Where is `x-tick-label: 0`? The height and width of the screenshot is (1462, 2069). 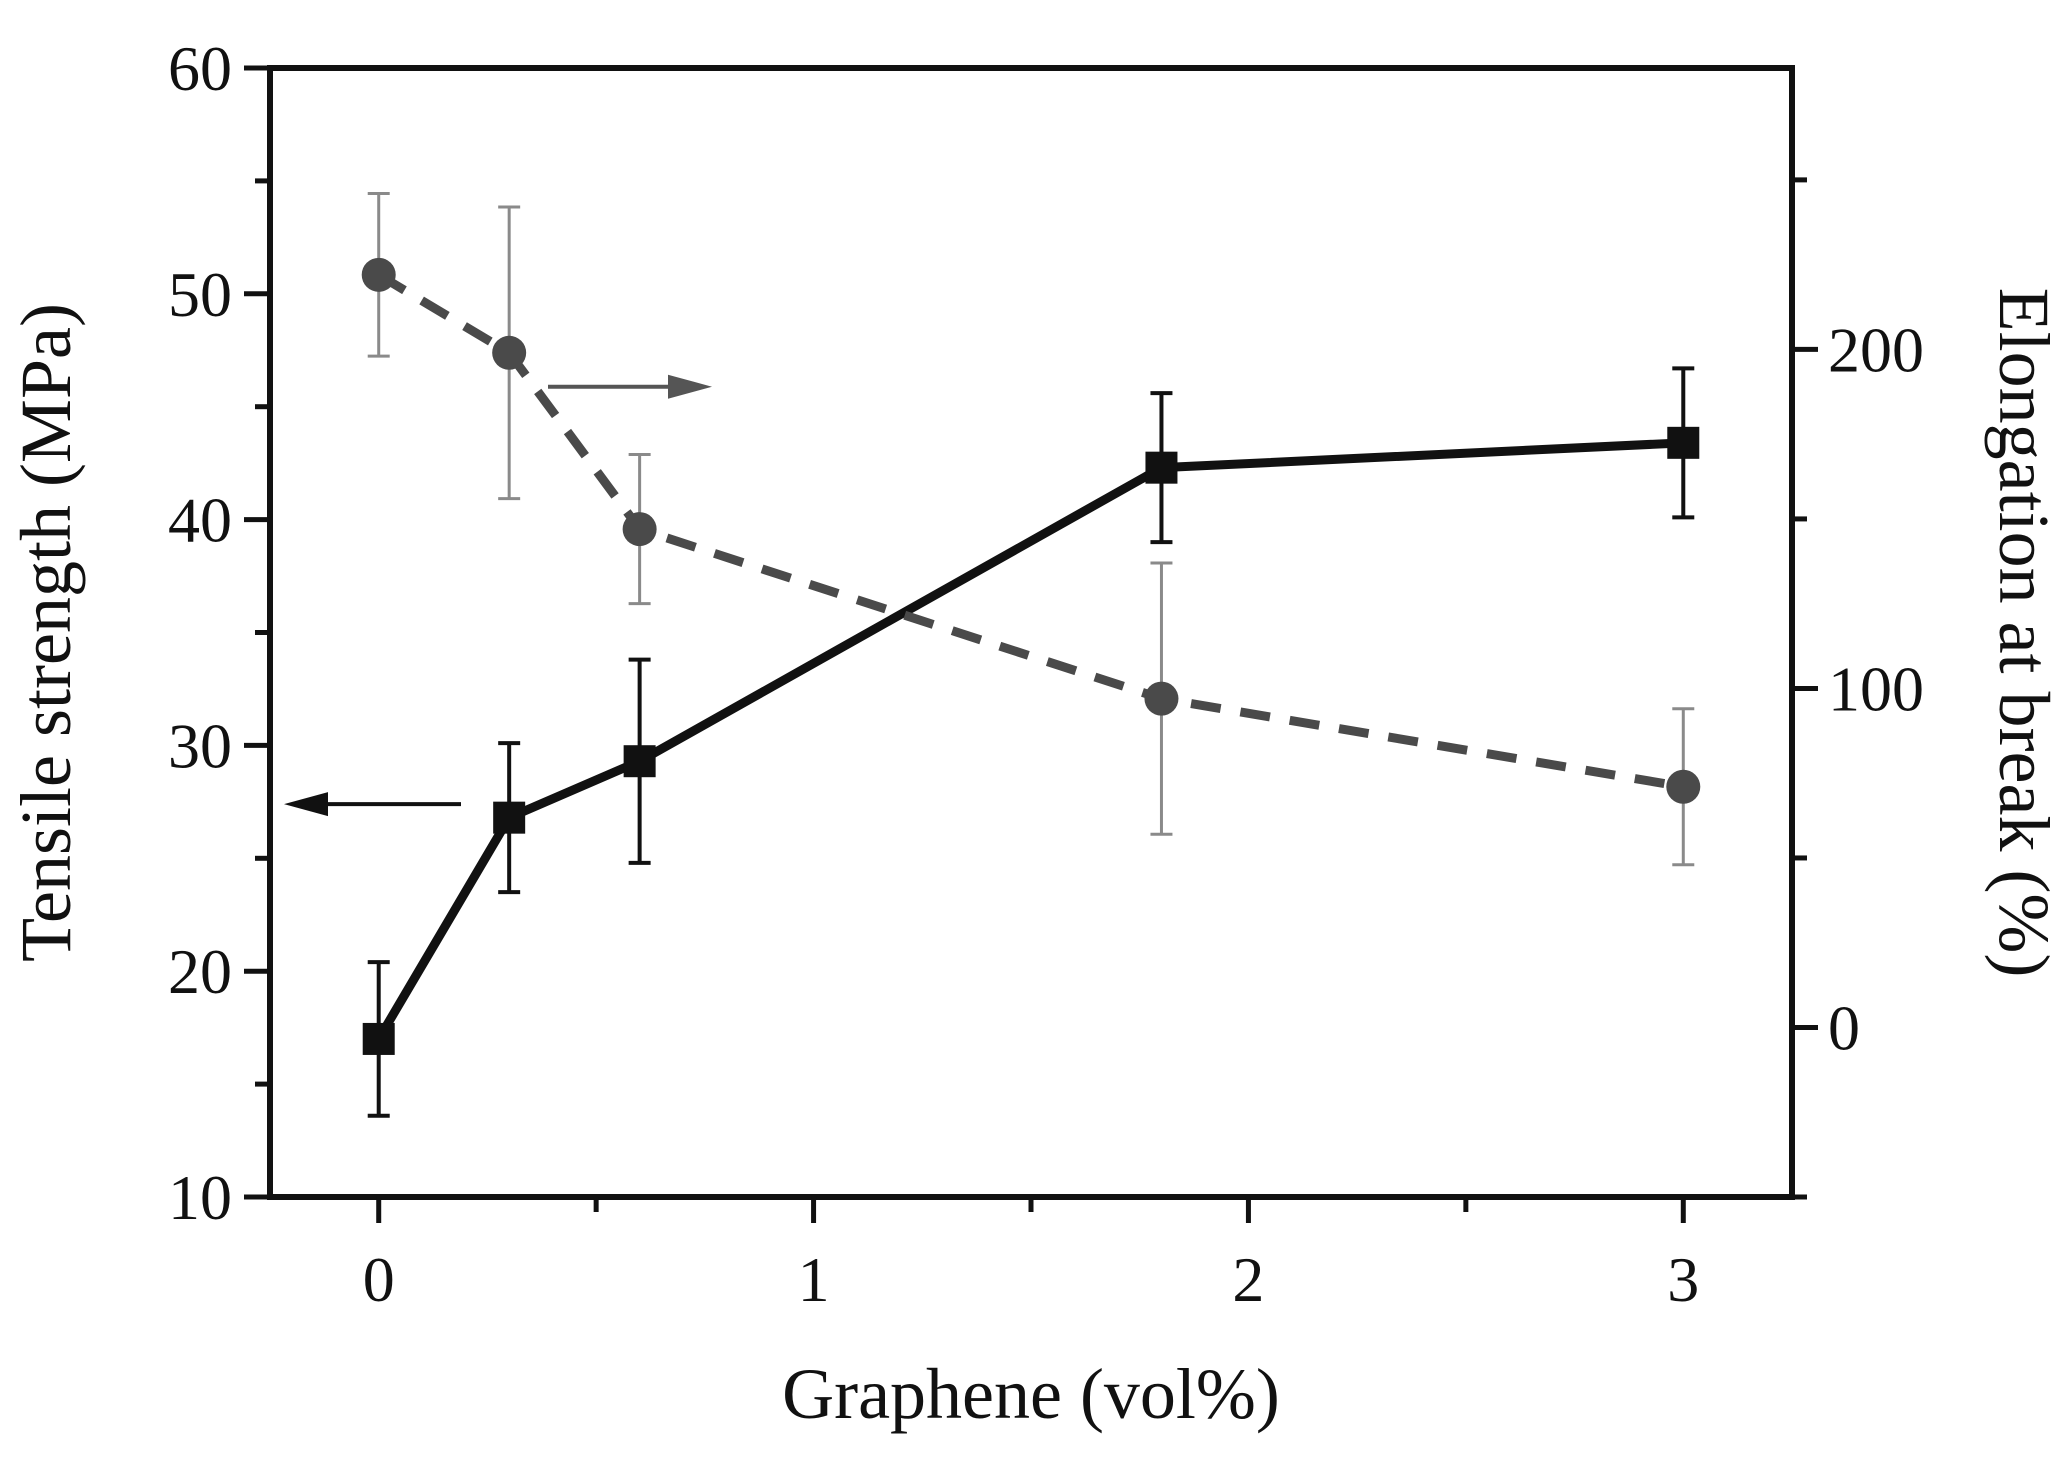
x-tick-label: 0 is located at coordinates (379, 1279).